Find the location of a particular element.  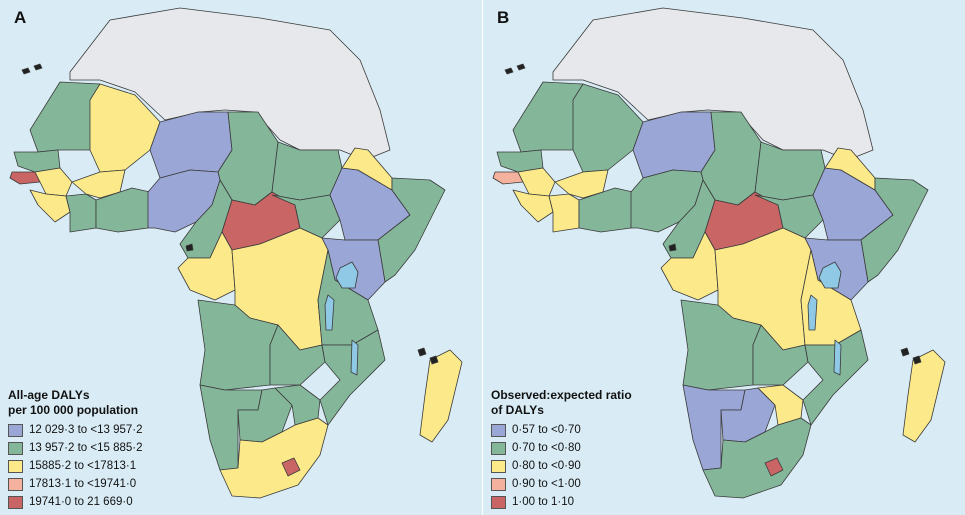

legend-item: 0·80 to <0·90 is located at coordinates (561, 466).